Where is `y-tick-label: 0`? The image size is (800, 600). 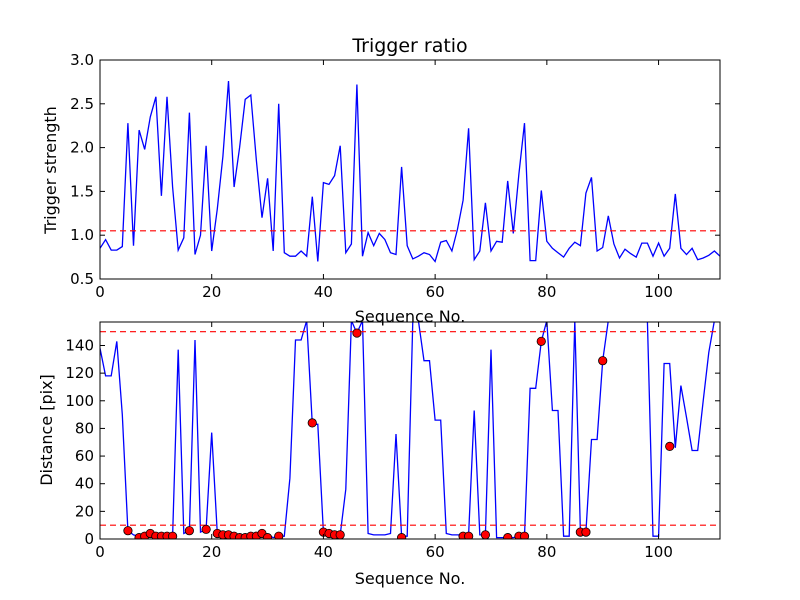 y-tick-label: 0 is located at coordinates (89, 539).